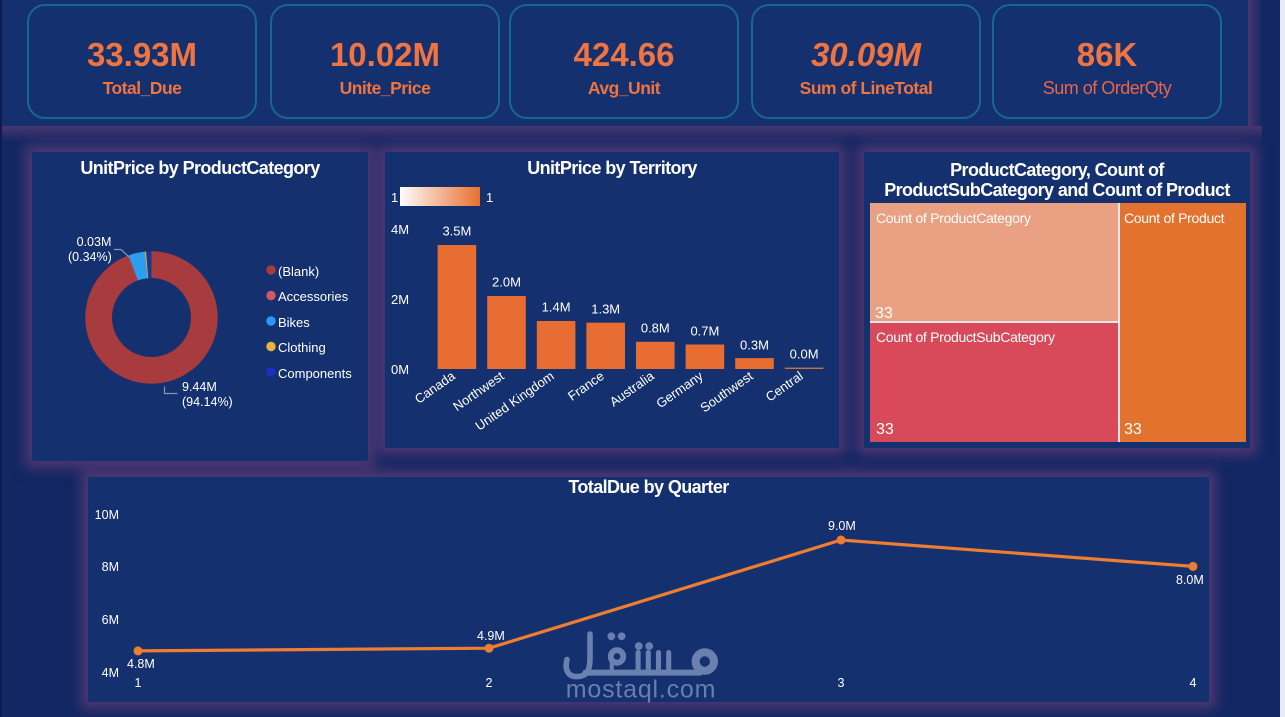 The image size is (1285, 717). What do you see at coordinates (804, 354) in the screenshot?
I see `svg-text: 0.0M` at bounding box center [804, 354].